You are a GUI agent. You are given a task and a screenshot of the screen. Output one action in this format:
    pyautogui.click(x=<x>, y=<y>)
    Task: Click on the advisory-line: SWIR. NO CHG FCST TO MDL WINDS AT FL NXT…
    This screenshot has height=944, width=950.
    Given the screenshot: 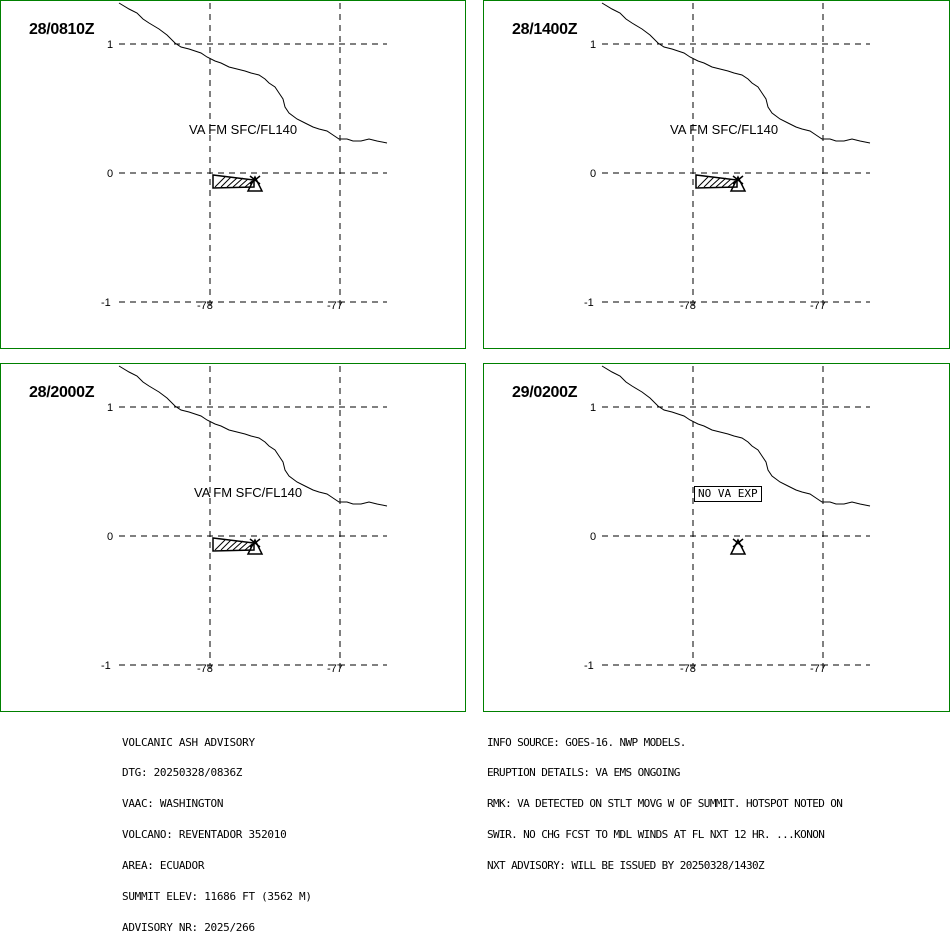 What is the action you would take?
    pyautogui.click(x=656, y=835)
    